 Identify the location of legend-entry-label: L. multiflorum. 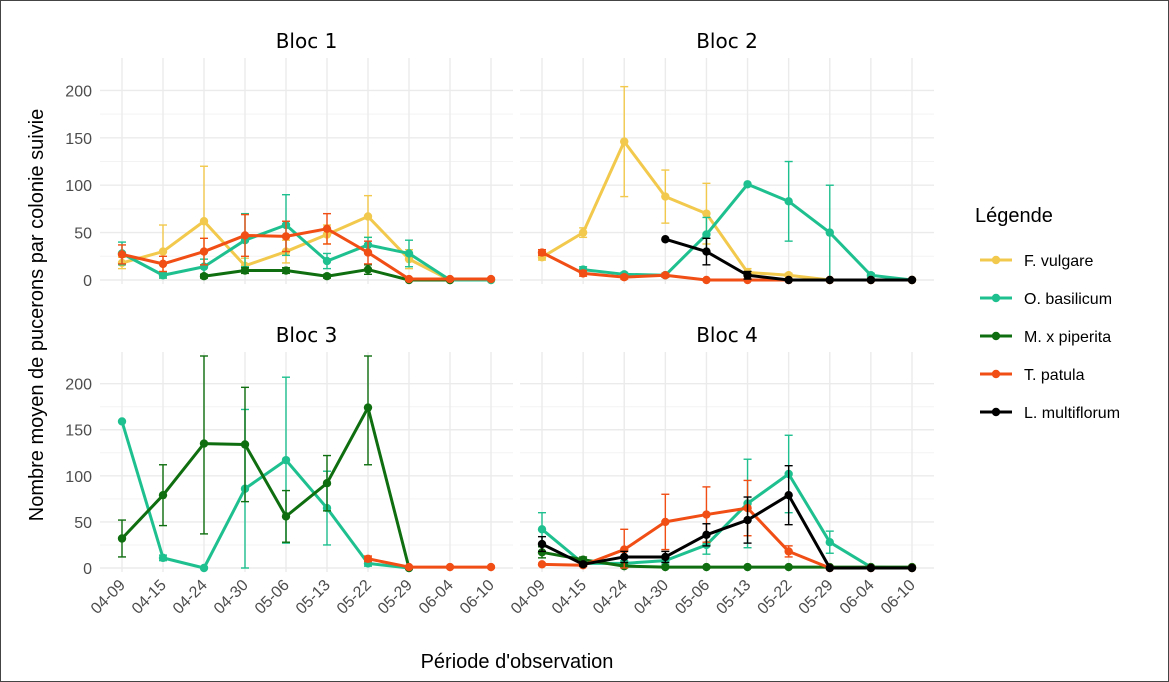
(1072, 413).